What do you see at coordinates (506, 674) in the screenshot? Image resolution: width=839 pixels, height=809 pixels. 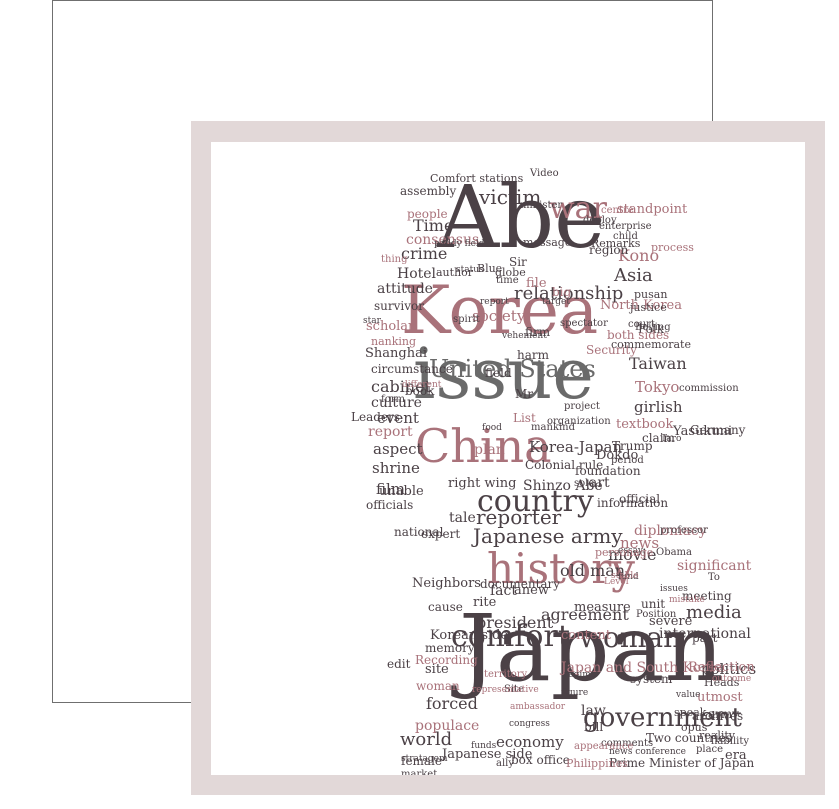 I see `cloud-word: territory` at bounding box center [506, 674].